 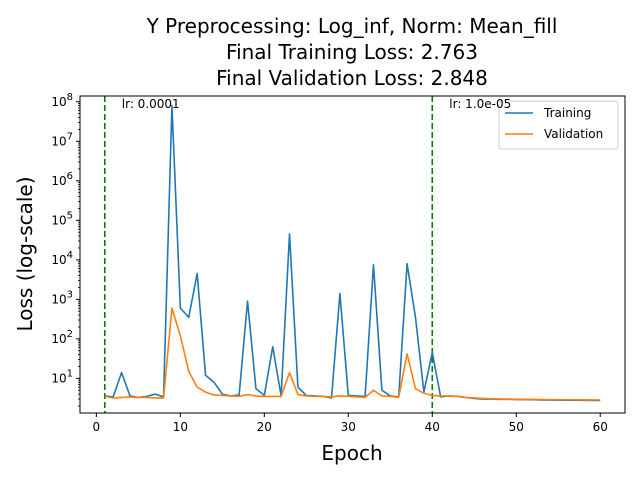 I want to click on y-tick-label: 10⁶, so click(x=62, y=179).